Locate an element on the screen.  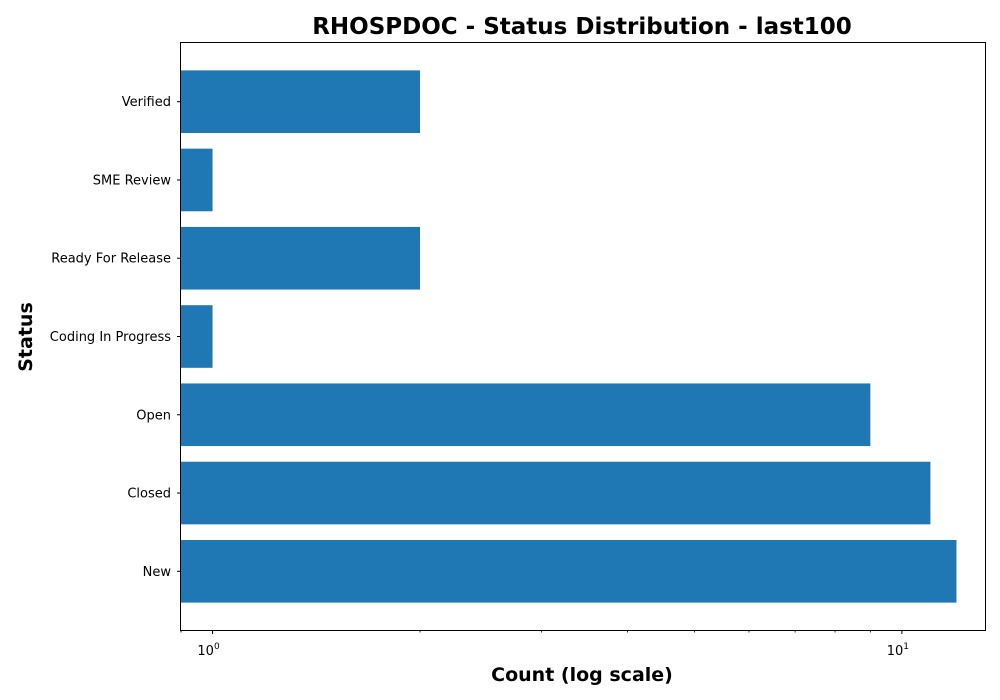
y-tick-label: Coding In Progress is located at coordinates (110, 337).